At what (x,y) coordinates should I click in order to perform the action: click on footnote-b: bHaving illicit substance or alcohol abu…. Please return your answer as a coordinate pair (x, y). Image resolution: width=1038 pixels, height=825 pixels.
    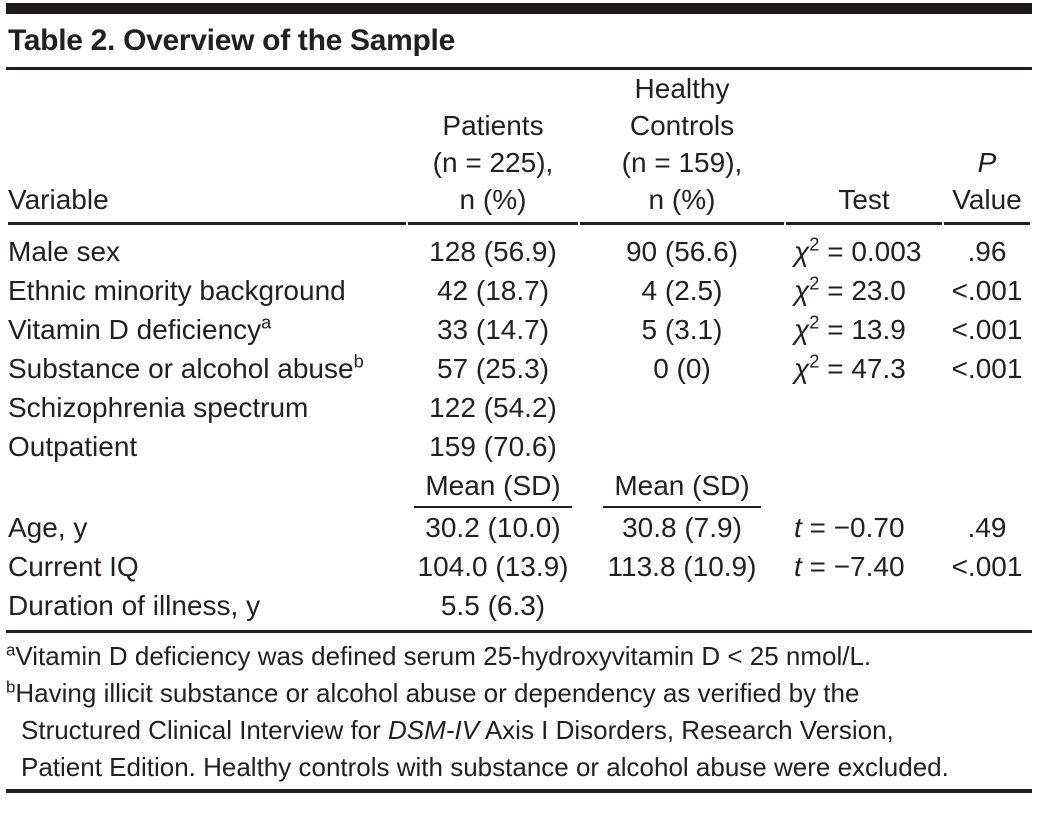
    Looking at the image, I should click on (488, 730).